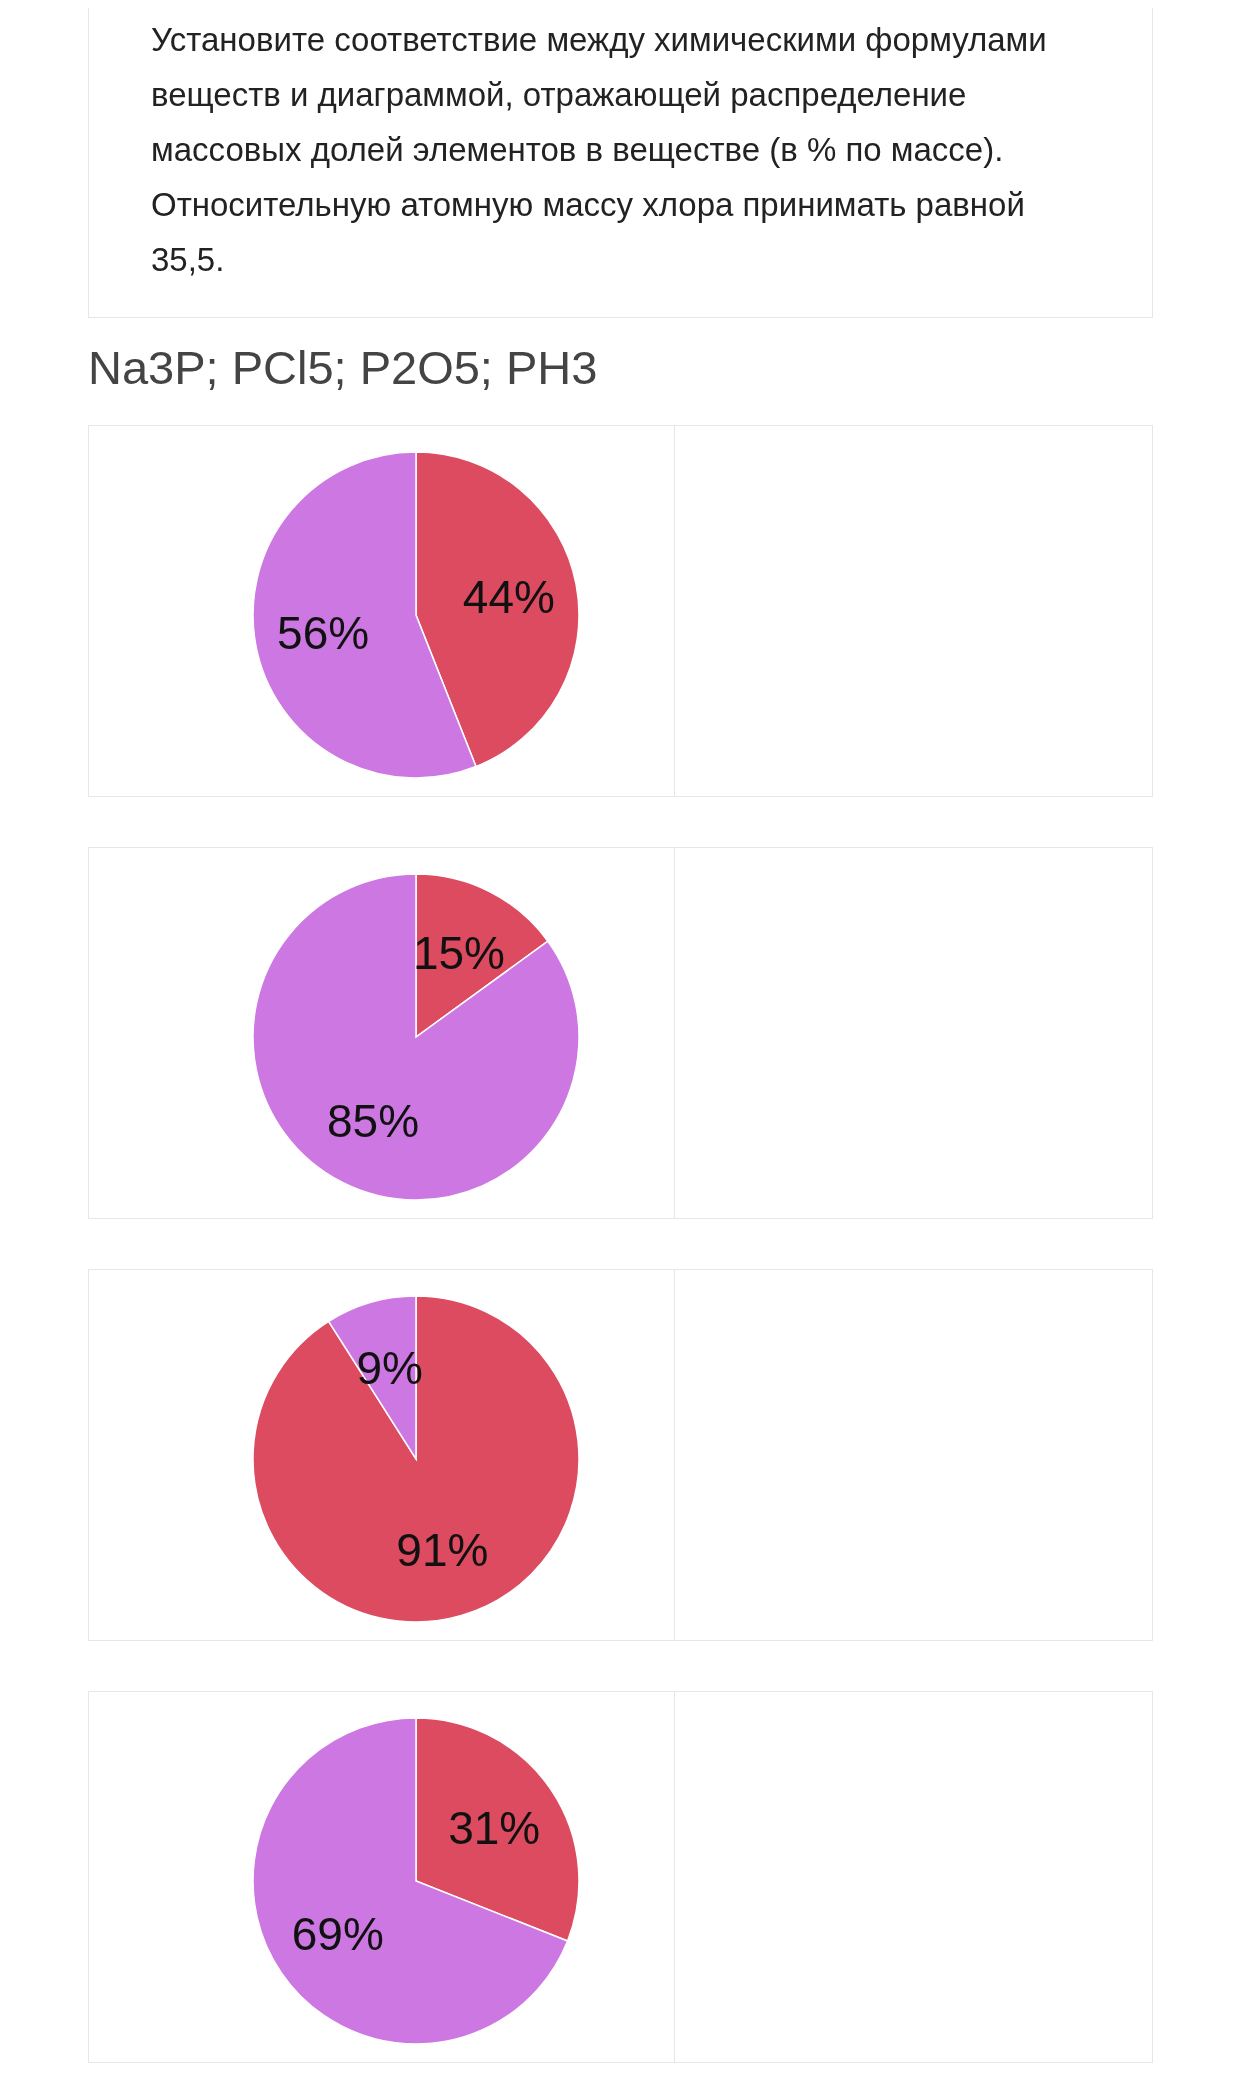 Image resolution: width=1241 pixels, height=2090 pixels. I want to click on text: Na3P; PCl5; P2O5; PH3, so click(343, 367).